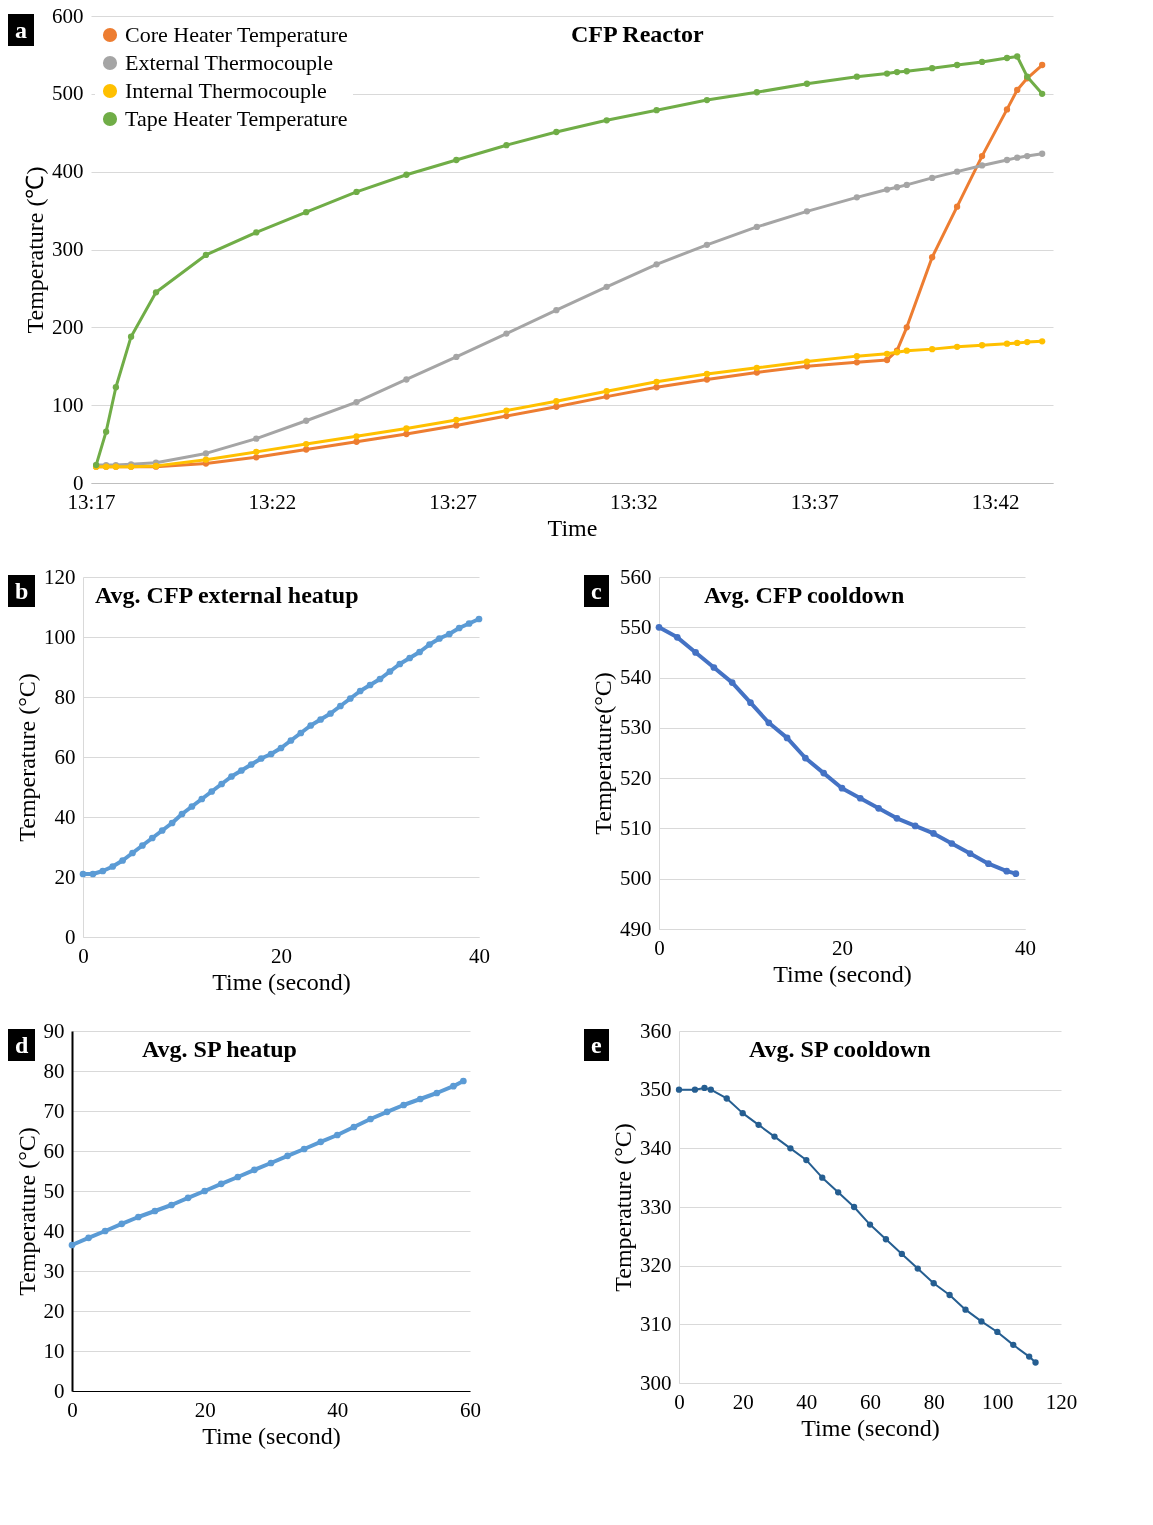 The height and width of the screenshot is (1525, 1153). What do you see at coordinates (1061, 1401) in the screenshot?
I see `x-tick-label: 120` at bounding box center [1061, 1401].